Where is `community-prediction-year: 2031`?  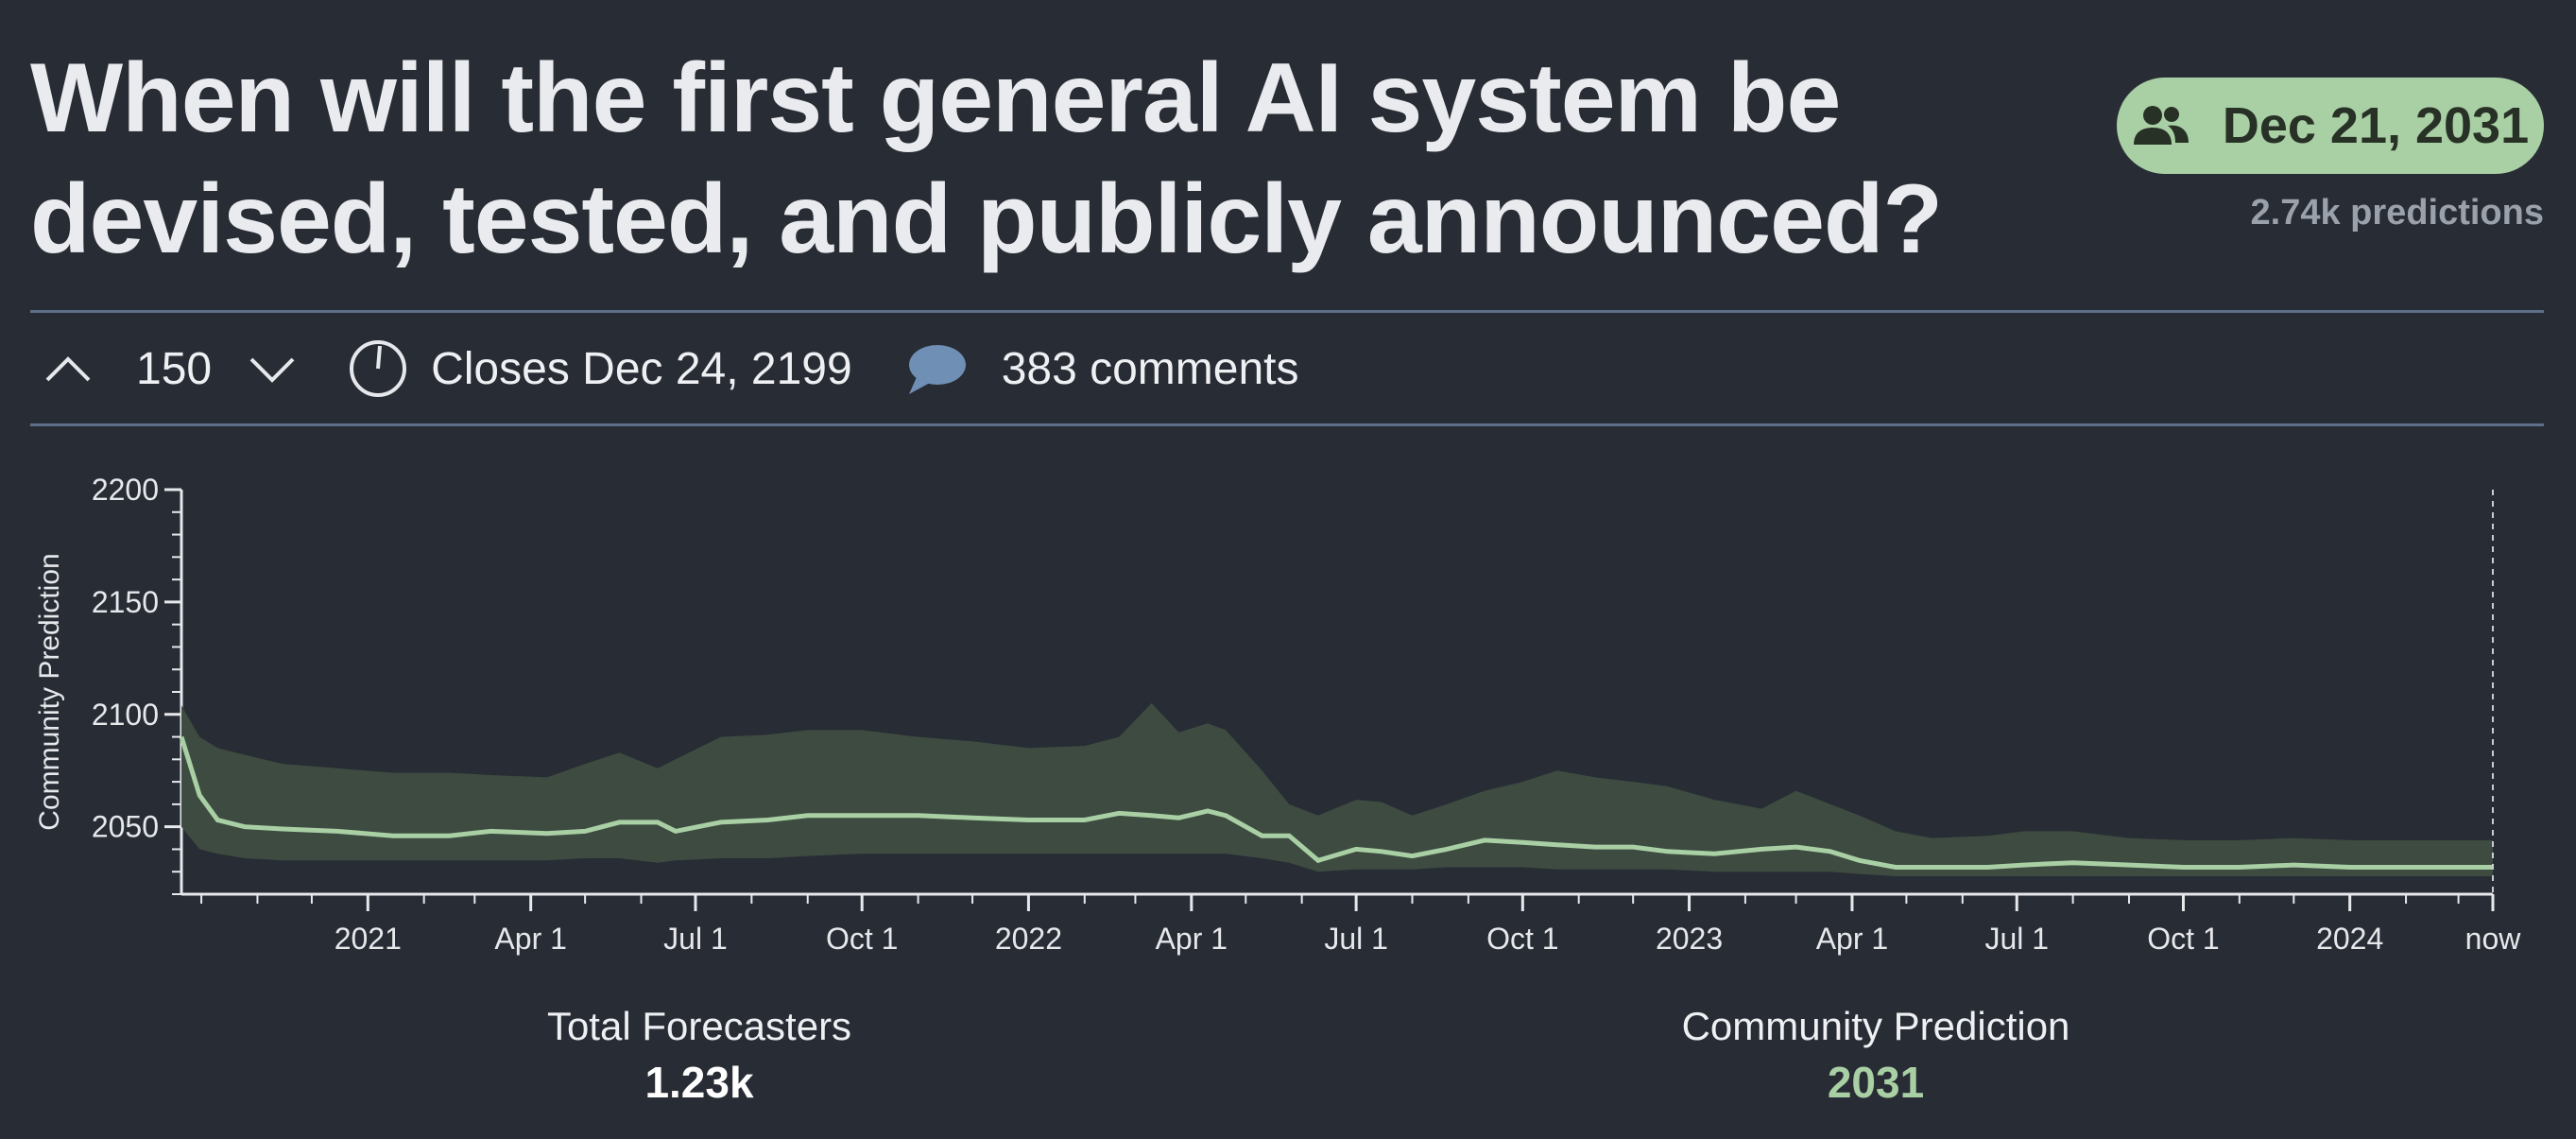
community-prediction-year: 2031 is located at coordinates (1876, 1082).